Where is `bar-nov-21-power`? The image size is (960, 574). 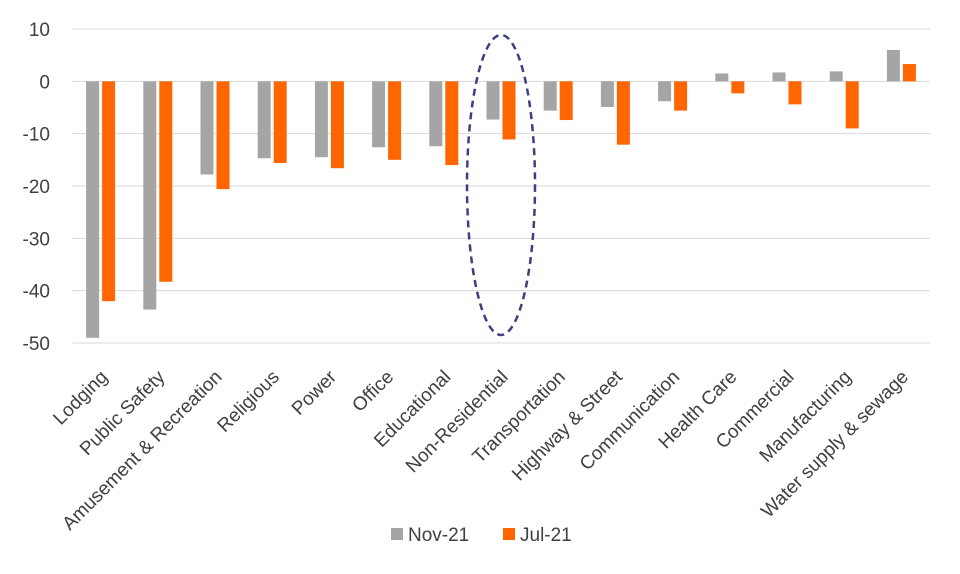 bar-nov-21-power is located at coordinates (321, 119).